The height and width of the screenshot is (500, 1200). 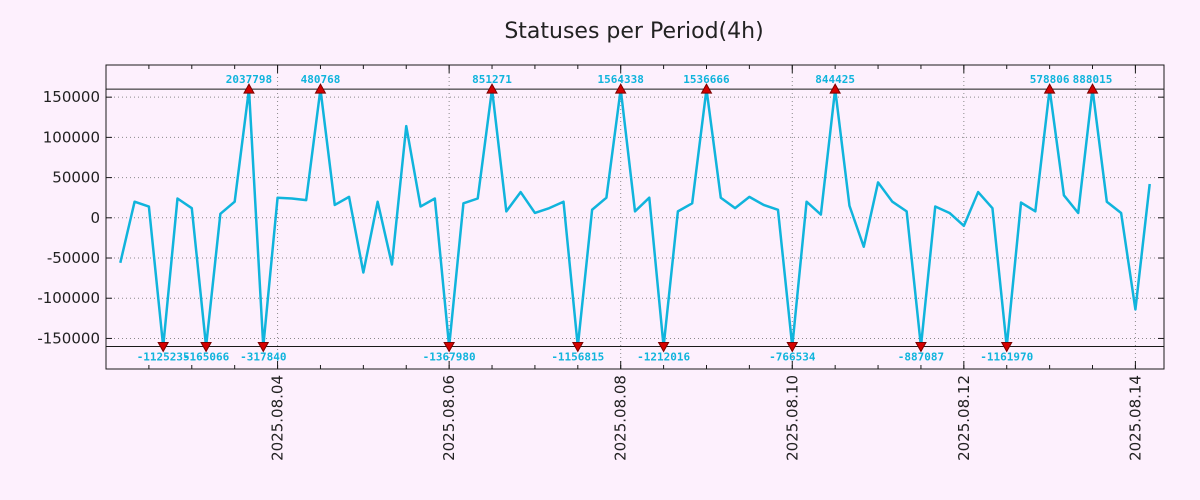 What do you see at coordinates (621, 418) in the screenshot?
I see `x-tick-label: 2025.08.08` at bounding box center [621, 418].